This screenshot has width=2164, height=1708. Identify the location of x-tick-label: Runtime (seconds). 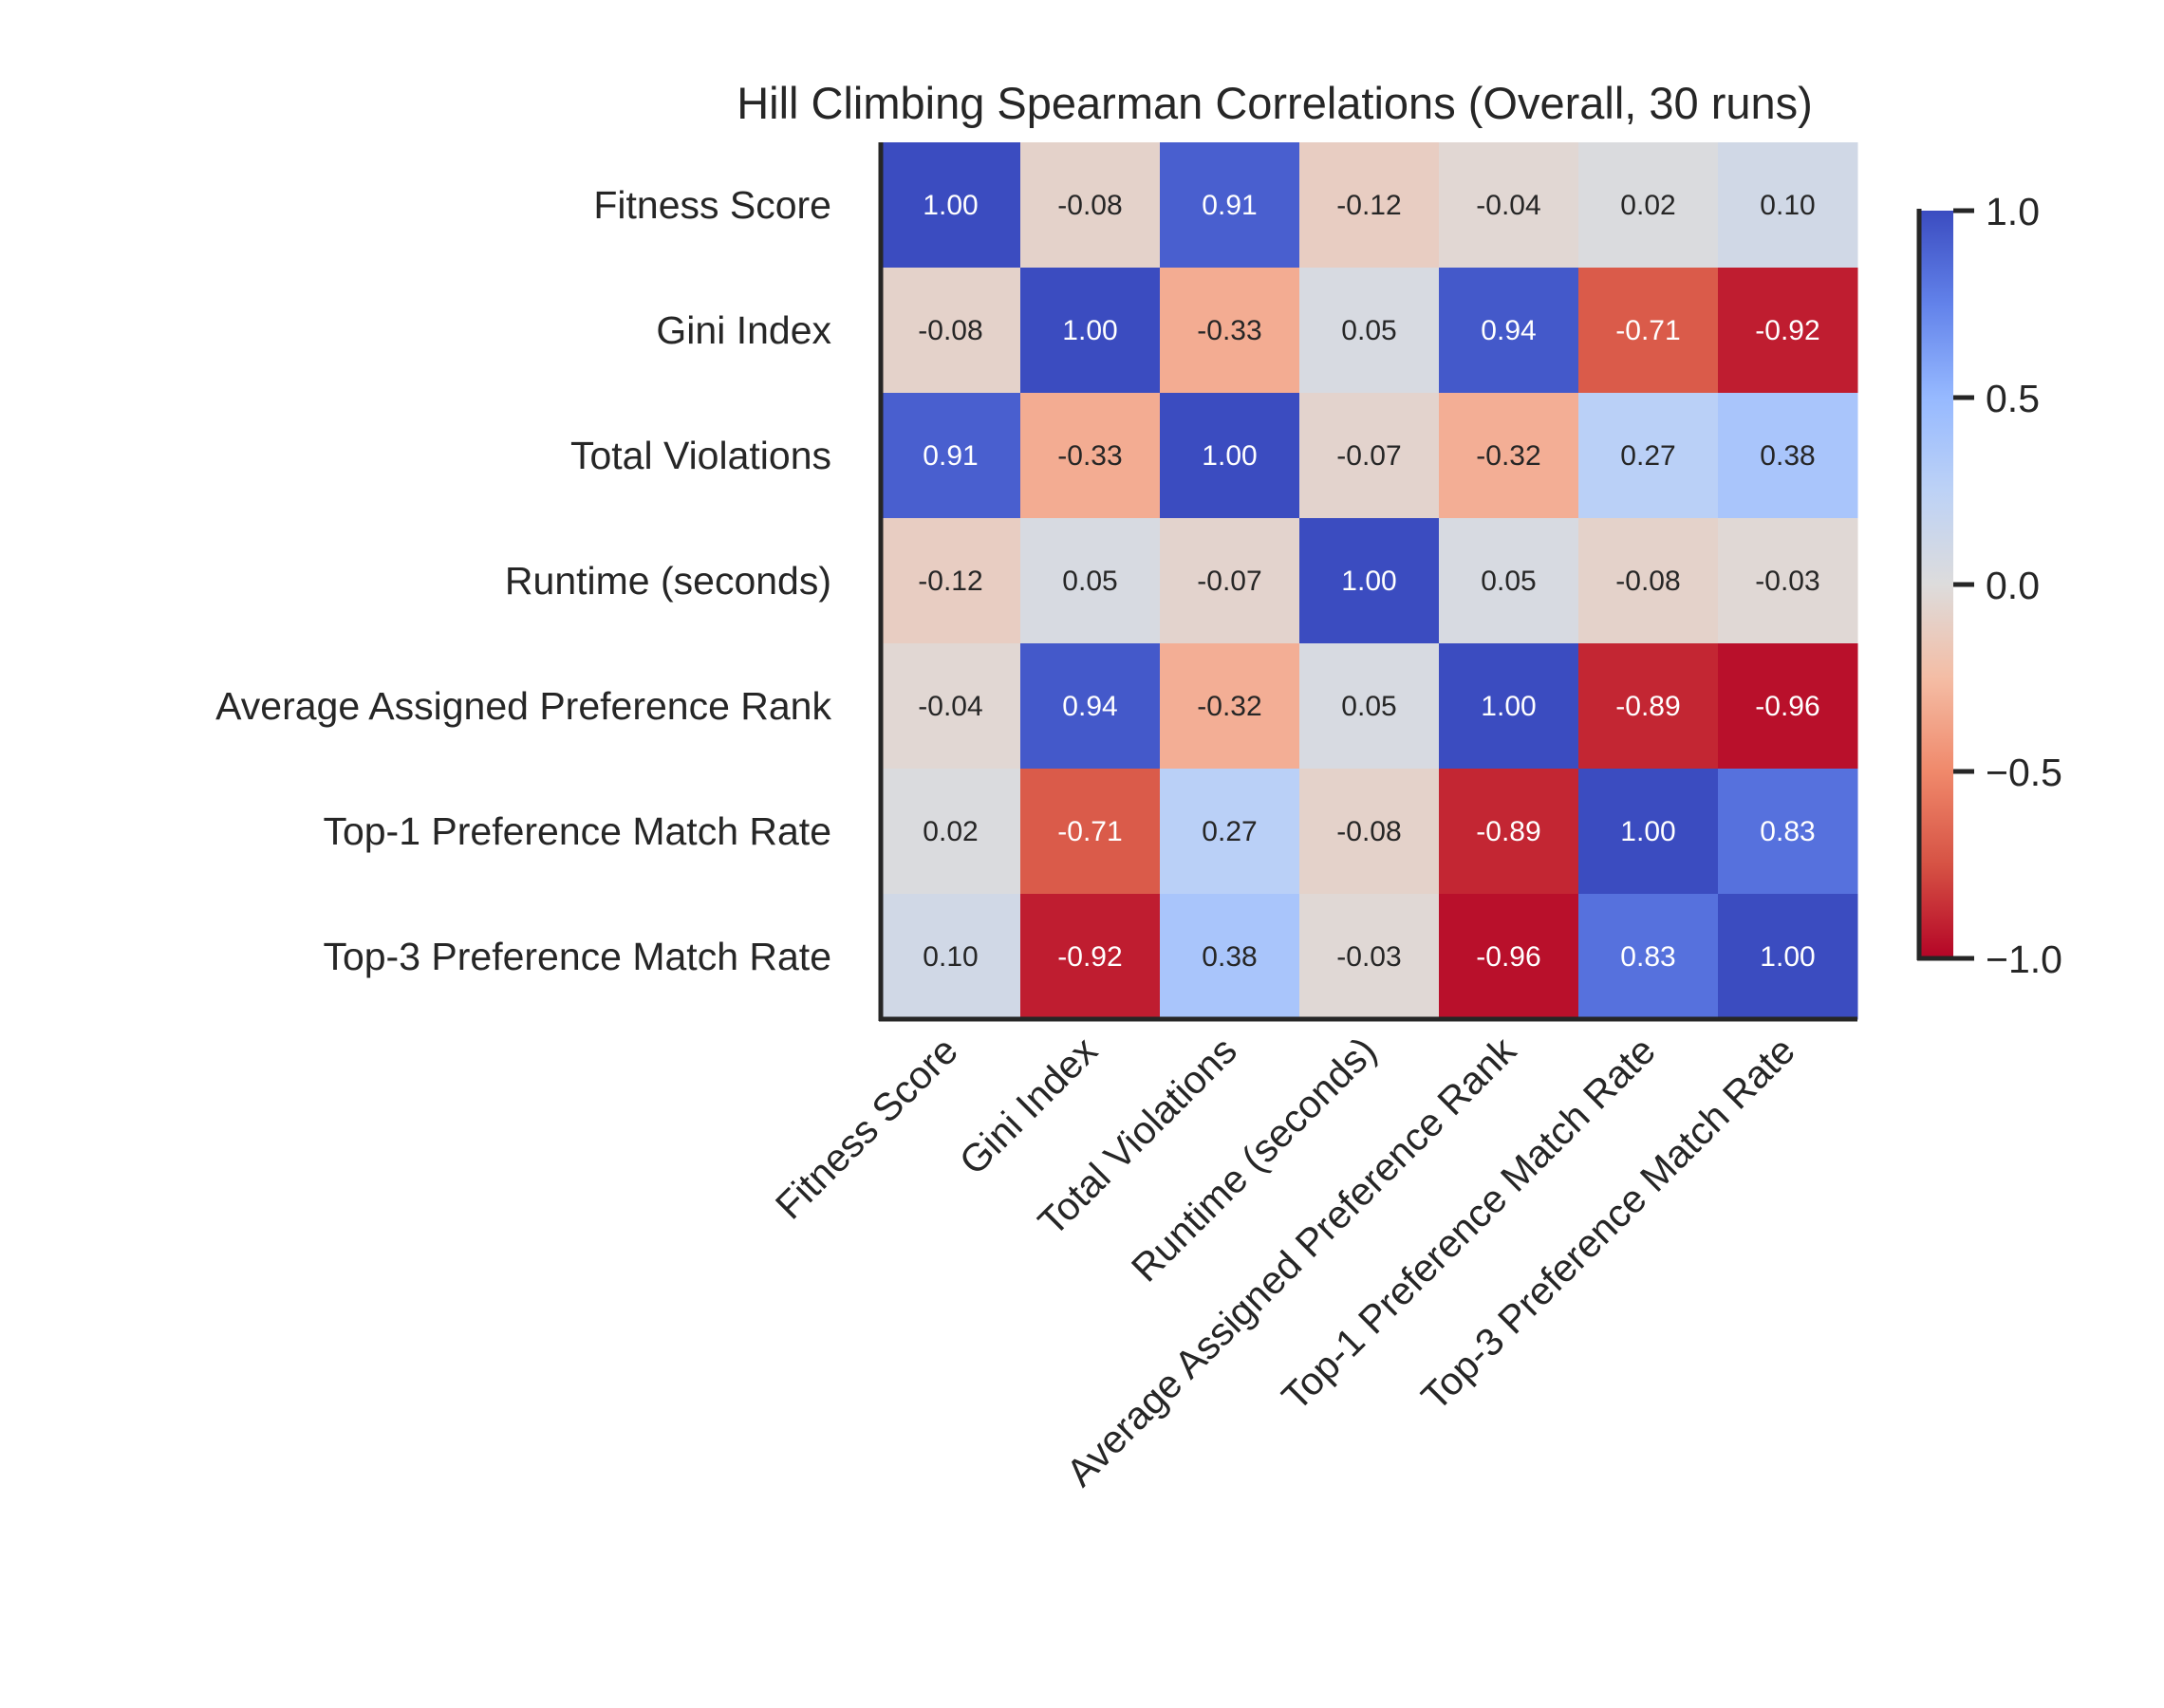
(1254, 1159).